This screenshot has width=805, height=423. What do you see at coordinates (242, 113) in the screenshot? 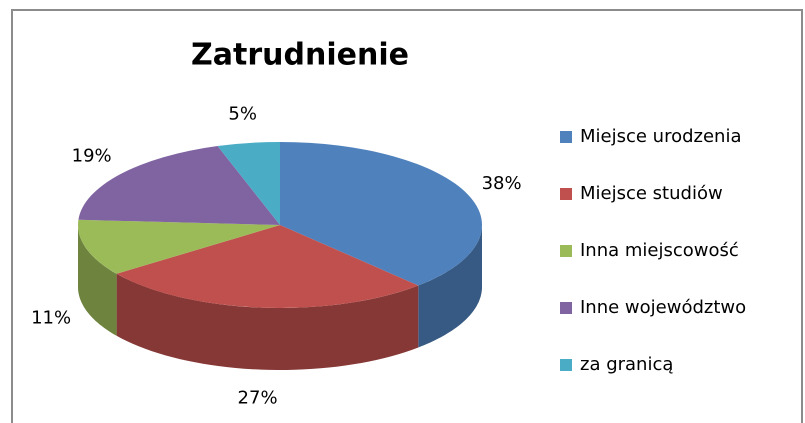
I see `data-label: 5%` at bounding box center [242, 113].